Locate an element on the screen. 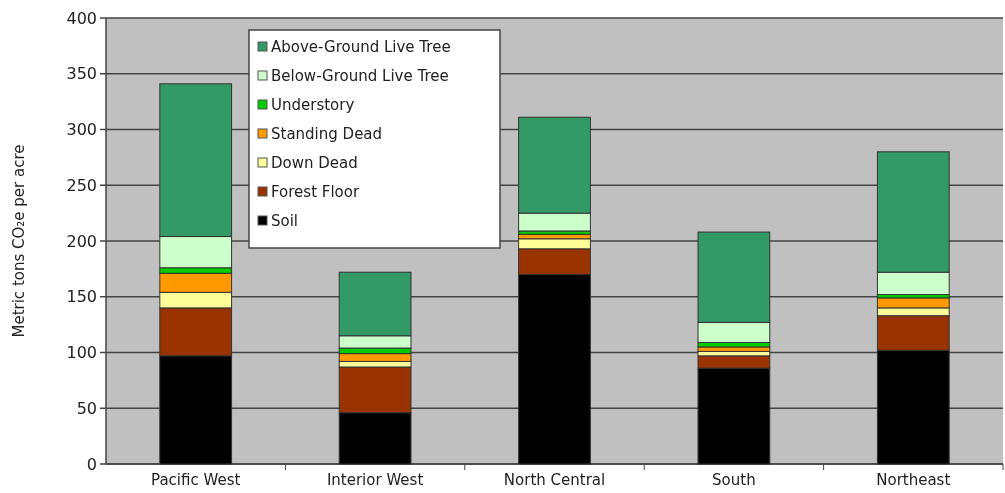 The width and height of the screenshot is (1005, 493). y-tick-label: 300 is located at coordinates (81, 130).